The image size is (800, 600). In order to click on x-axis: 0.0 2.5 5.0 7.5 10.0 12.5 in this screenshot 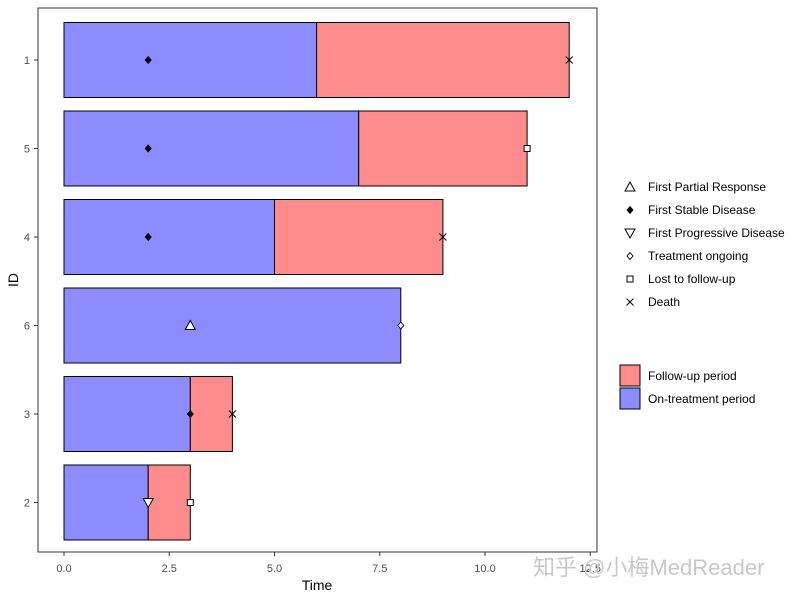, I will do `click(328, 563)`.